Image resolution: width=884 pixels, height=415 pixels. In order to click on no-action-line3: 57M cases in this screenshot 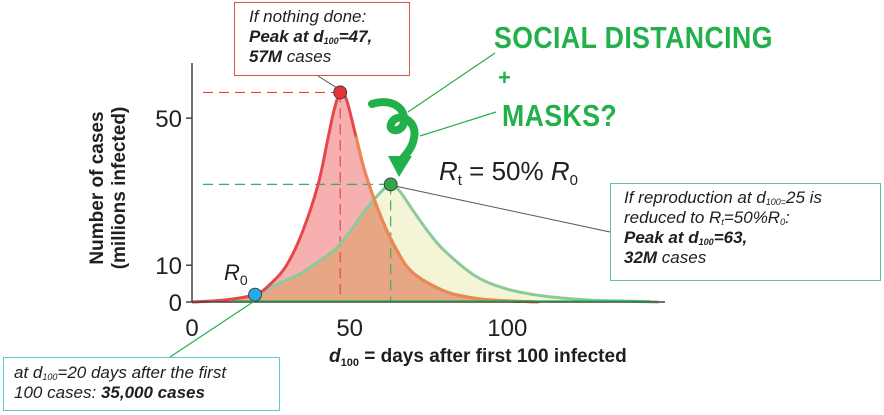, I will do `click(290, 56)`.